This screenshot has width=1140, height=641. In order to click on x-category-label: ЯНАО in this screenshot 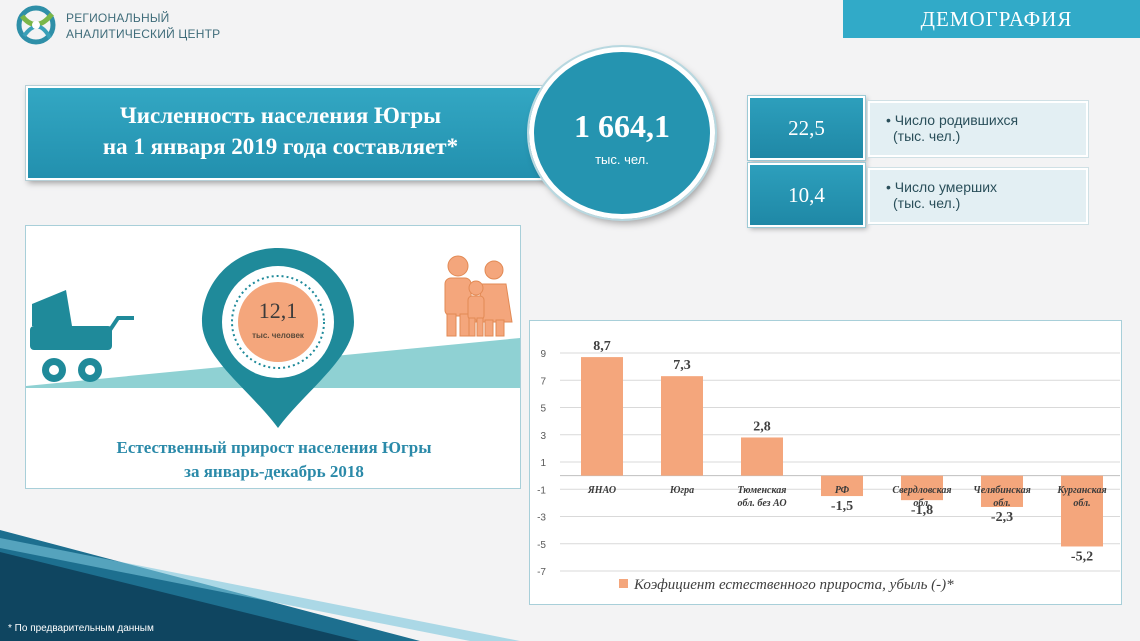, I will do `click(601, 490)`.